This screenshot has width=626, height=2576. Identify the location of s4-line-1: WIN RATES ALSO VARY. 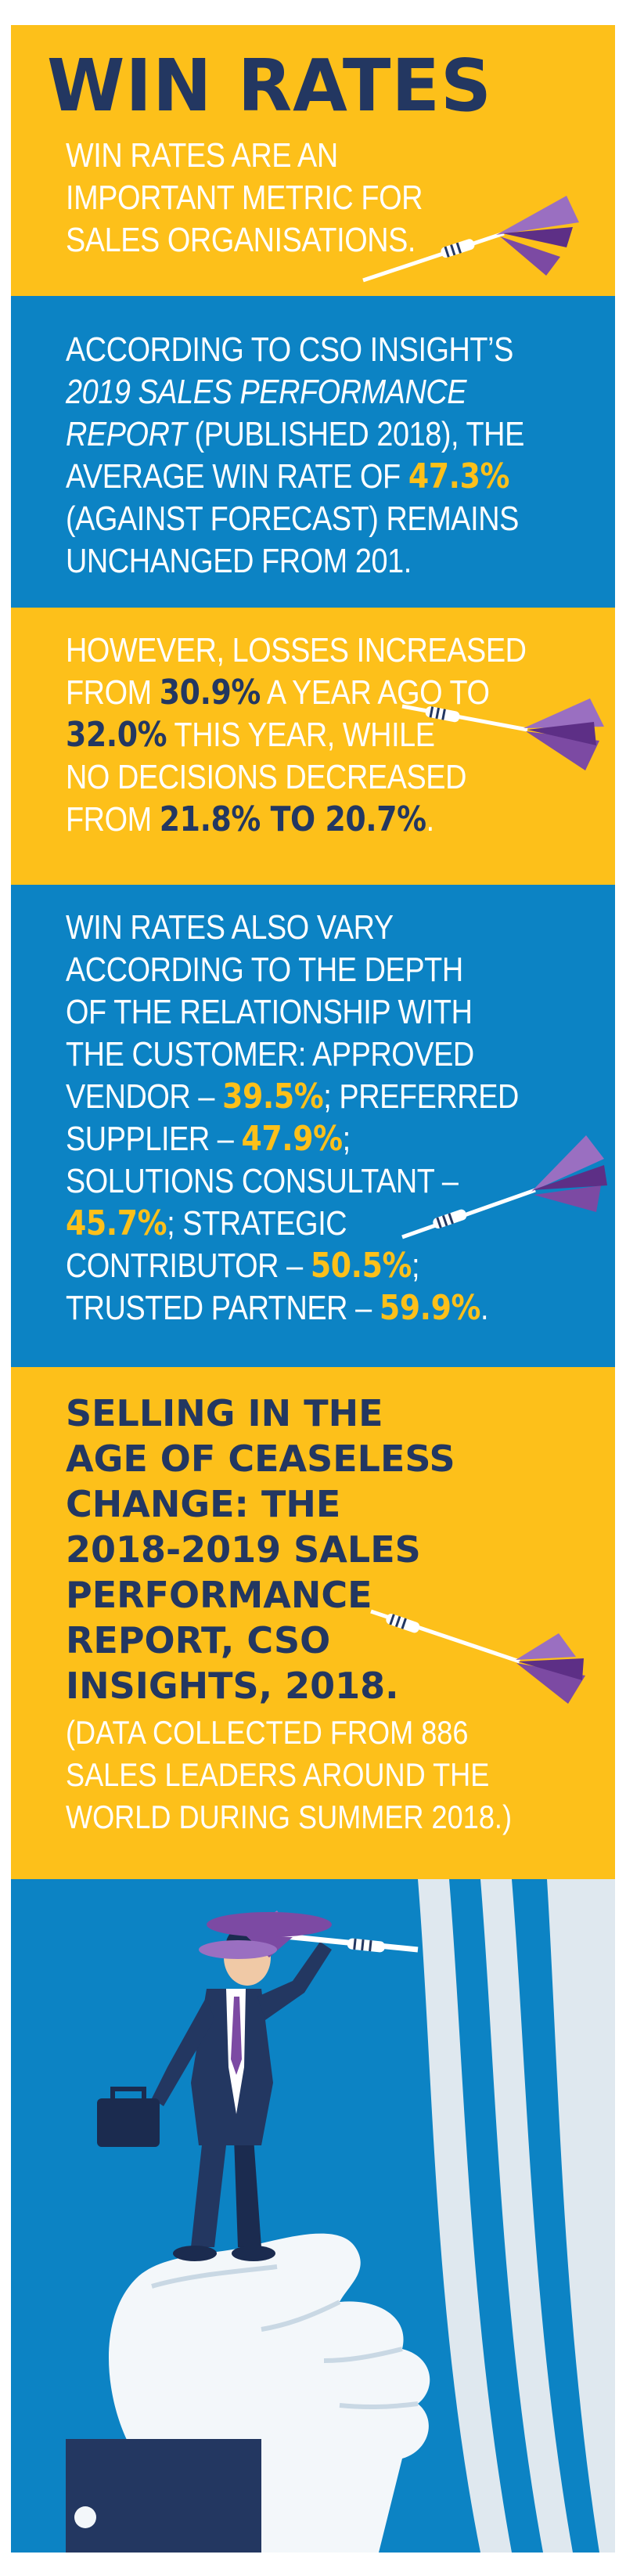
(230, 927).